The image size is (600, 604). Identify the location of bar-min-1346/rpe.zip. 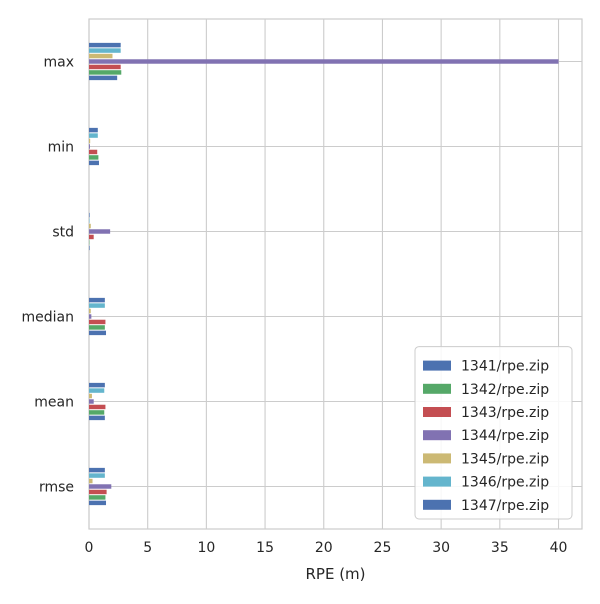
(93, 135).